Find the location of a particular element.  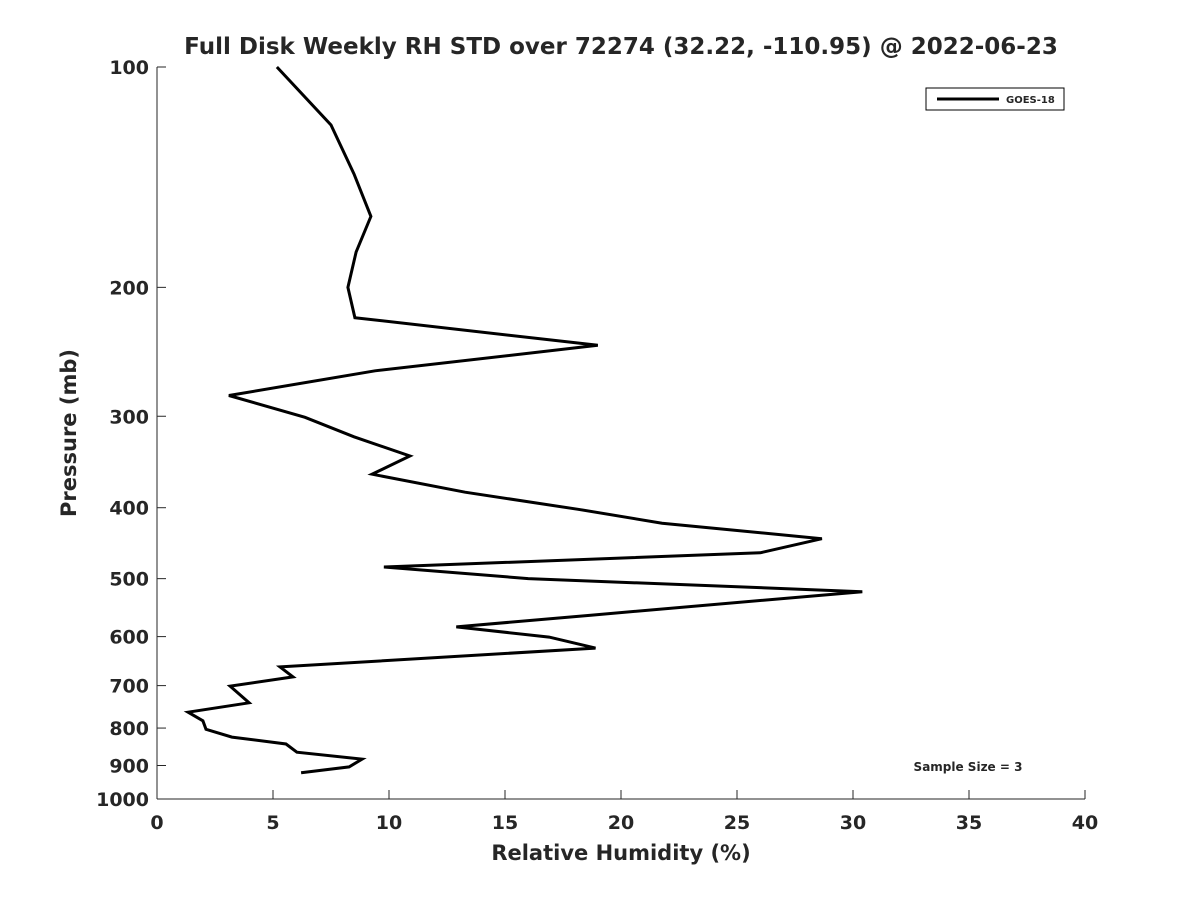

x-axis-label: Relative Humidity (%) is located at coordinates (620, 853).